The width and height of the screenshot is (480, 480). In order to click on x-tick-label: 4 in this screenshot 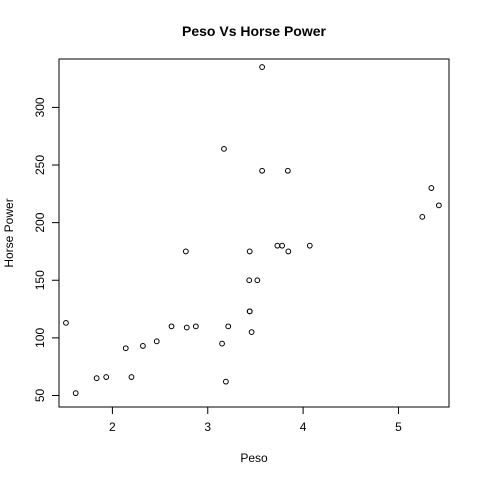, I will do `click(303, 427)`.